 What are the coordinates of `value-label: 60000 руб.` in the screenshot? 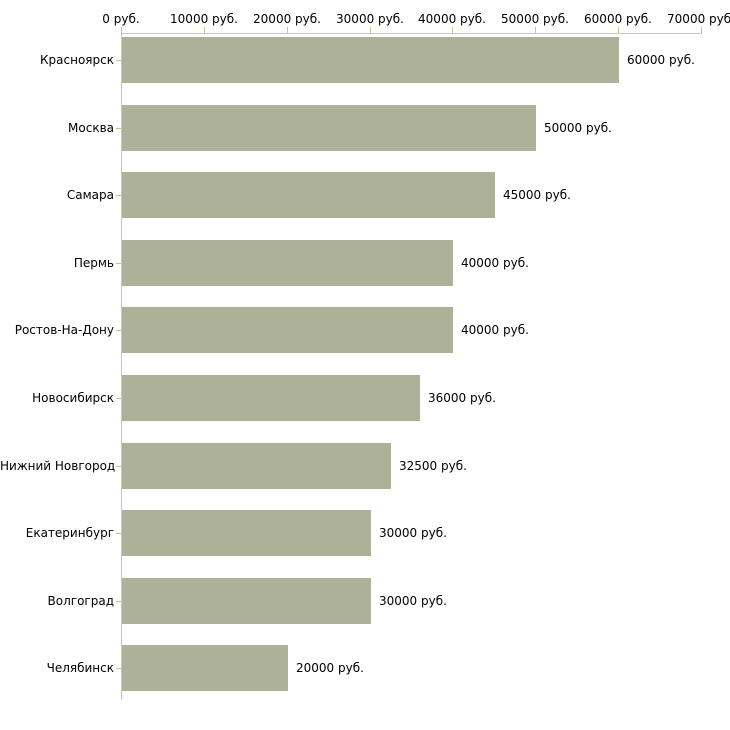 It's located at (661, 60).